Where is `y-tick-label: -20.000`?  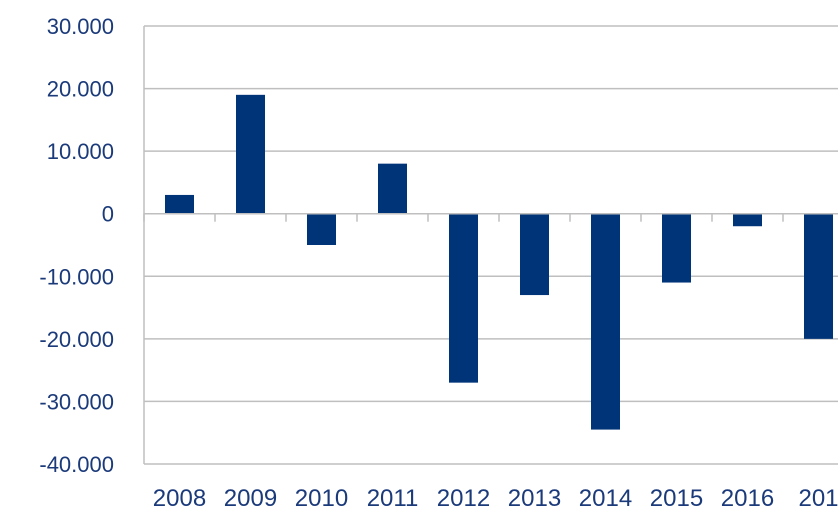 y-tick-label: -20.000 is located at coordinates (76, 339).